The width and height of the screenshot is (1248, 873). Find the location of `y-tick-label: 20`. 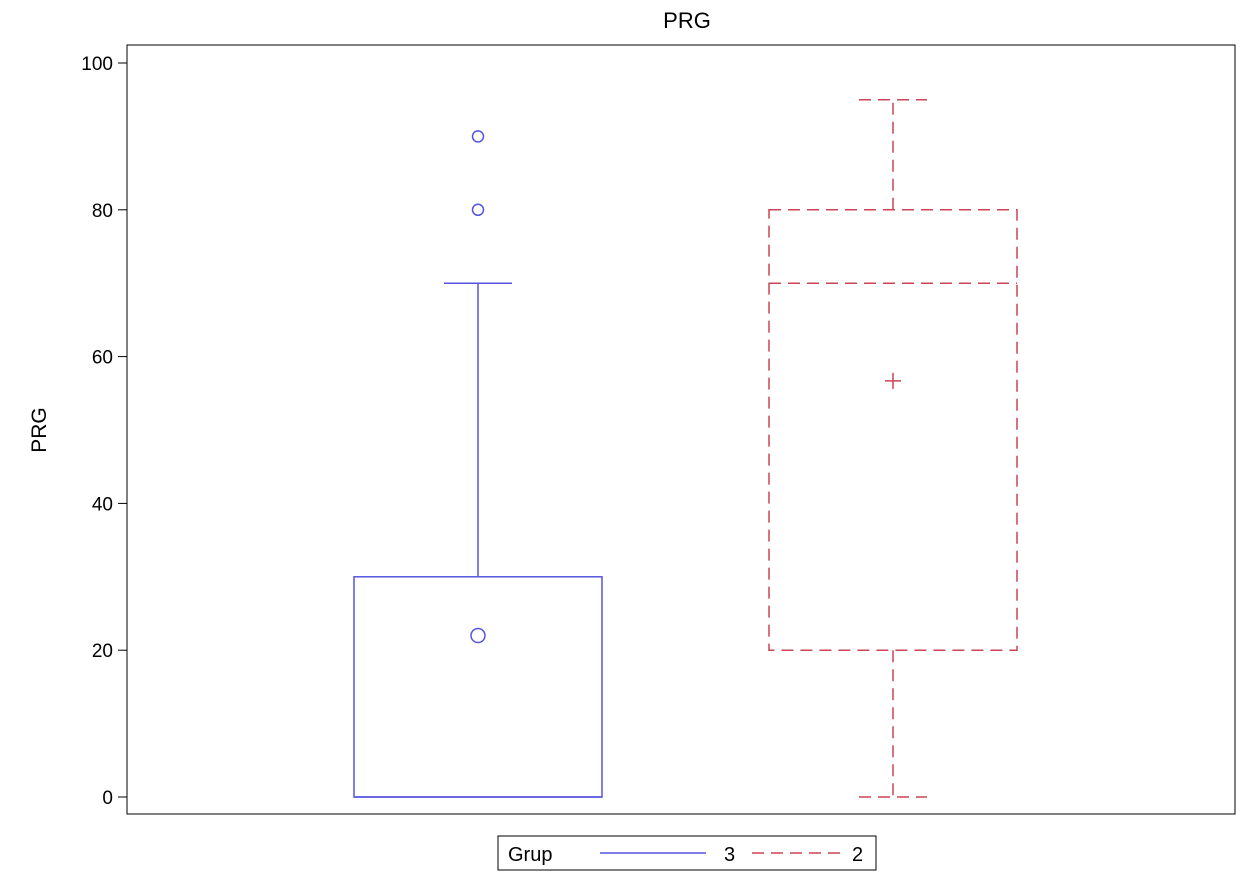

y-tick-label: 20 is located at coordinates (102, 651).